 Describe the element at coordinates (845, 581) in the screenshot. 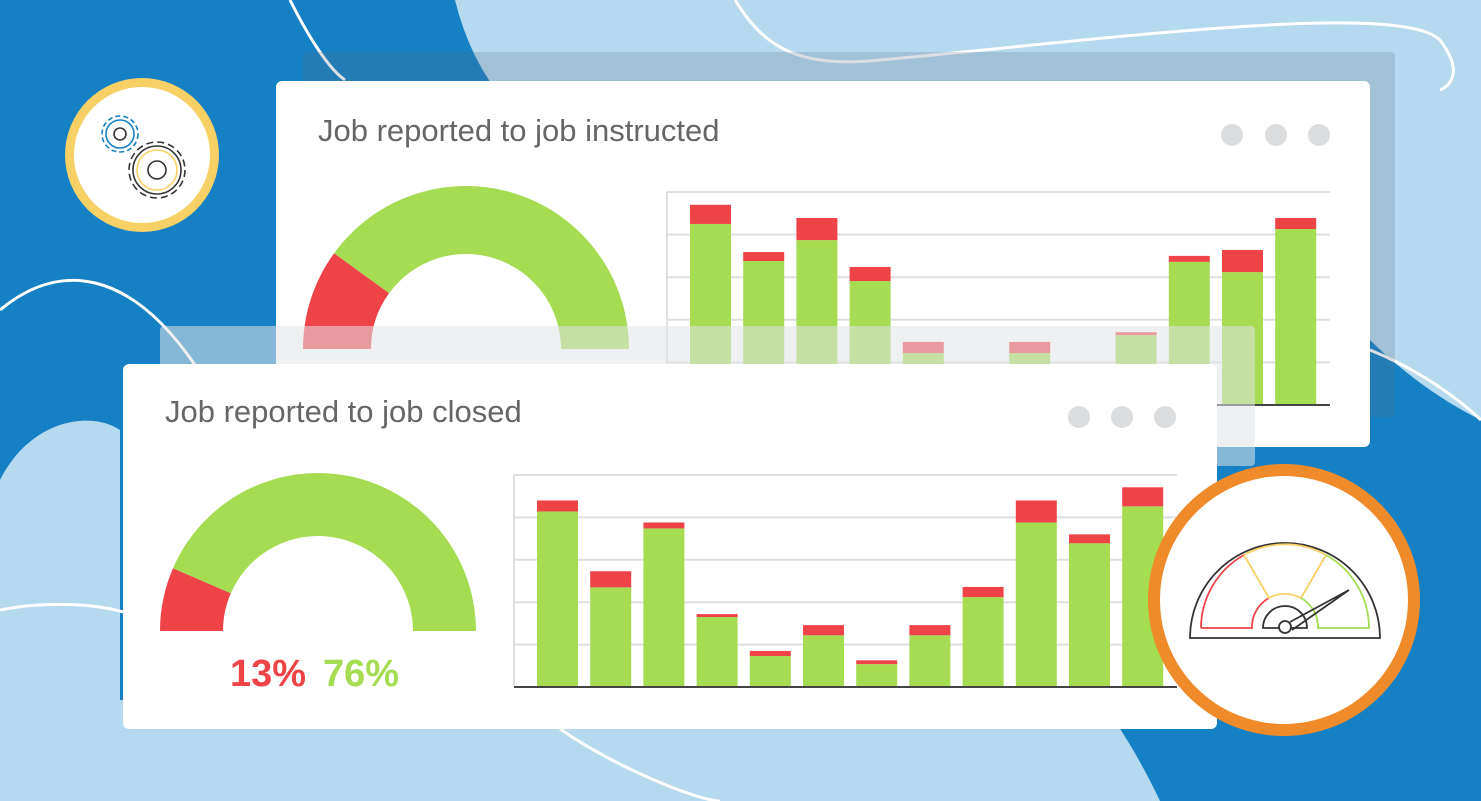

I see `bar-chart` at that location.